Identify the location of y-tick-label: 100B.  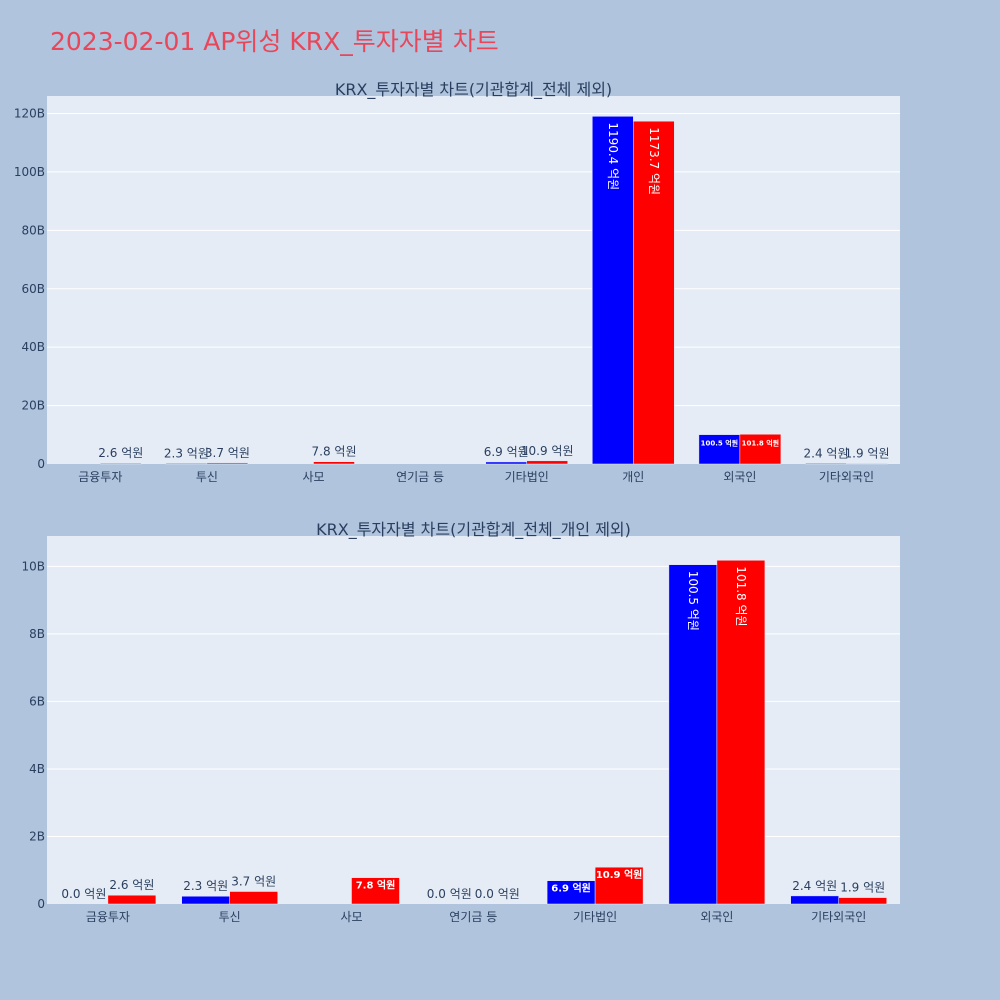
(29, 172).